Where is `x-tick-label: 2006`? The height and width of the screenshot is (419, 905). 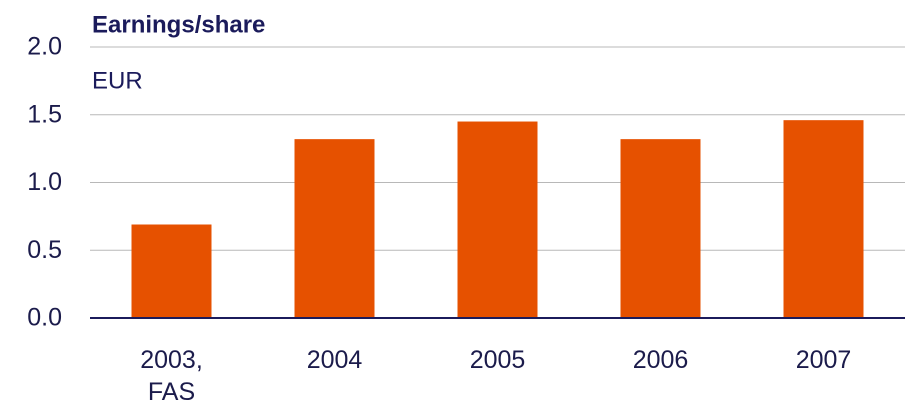 x-tick-label: 2006 is located at coordinates (660, 360).